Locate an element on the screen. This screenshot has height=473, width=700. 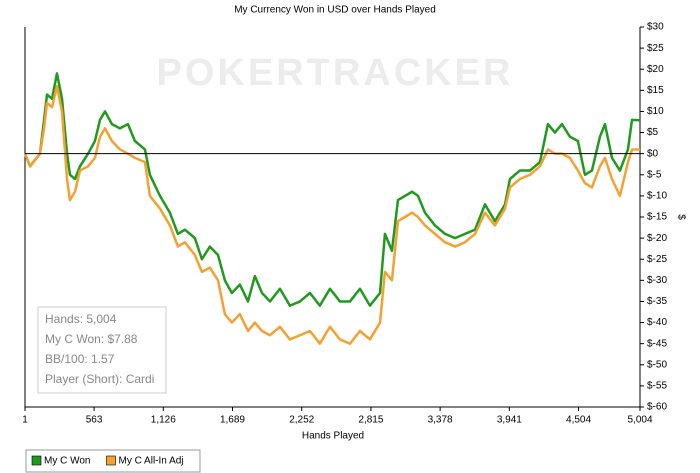
info-box is located at coordinates (102, 350).